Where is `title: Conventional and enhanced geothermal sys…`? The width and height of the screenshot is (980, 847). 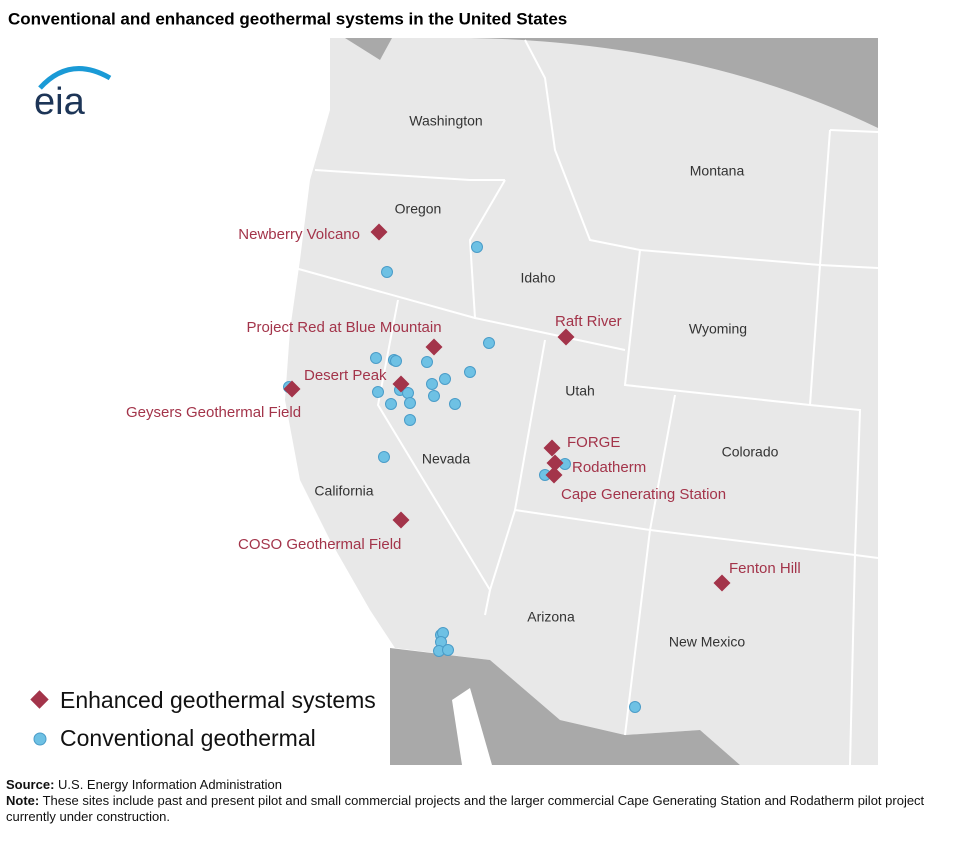 title: Conventional and enhanced geothermal sys… is located at coordinates (287, 18).